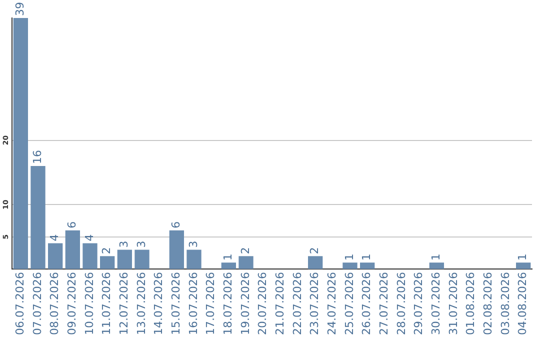 This screenshot has width=540, height=340. What do you see at coordinates (228, 304) in the screenshot?
I see `x-tick-label: 18.07.2026` at bounding box center [228, 304].